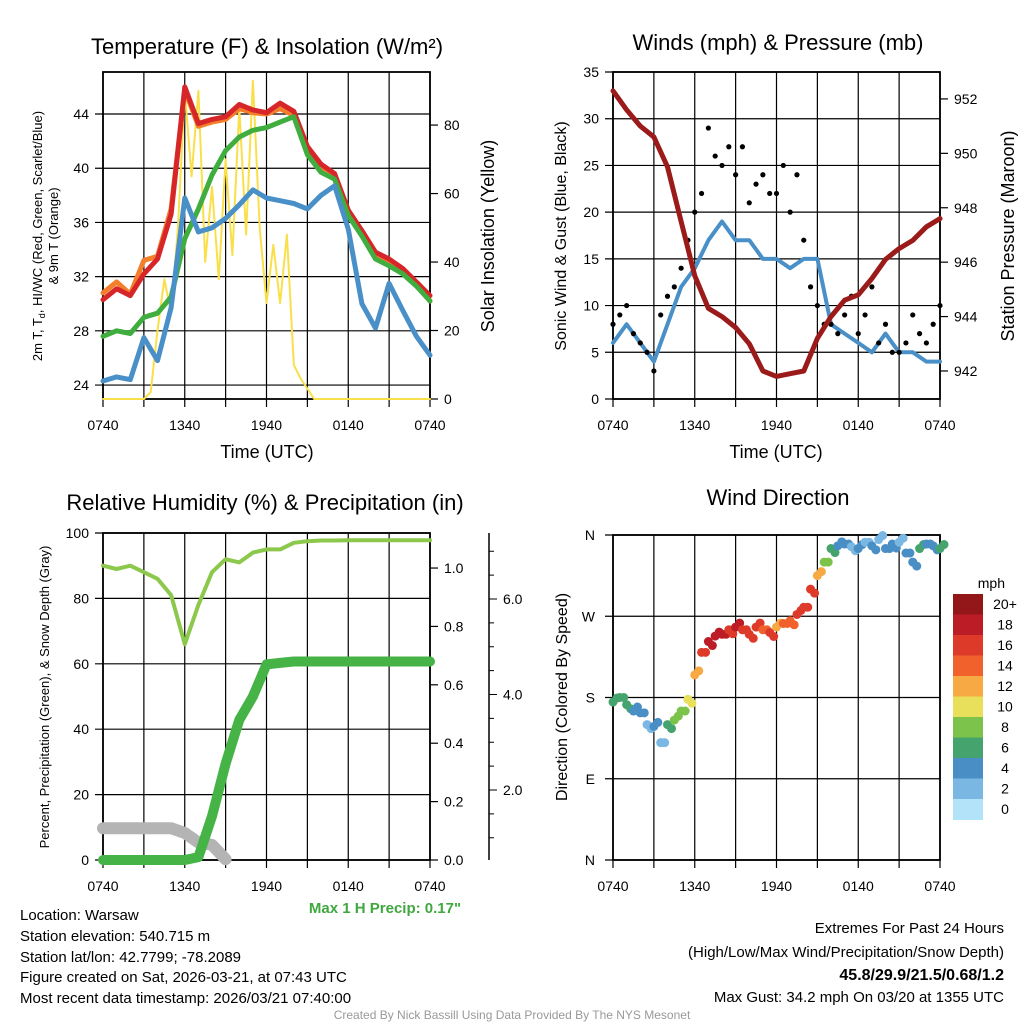  Describe the element at coordinates (561, 235) in the screenshot. I see `wind-axis-title: Sonic Wind & Gust (Blue, Black)` at that location.